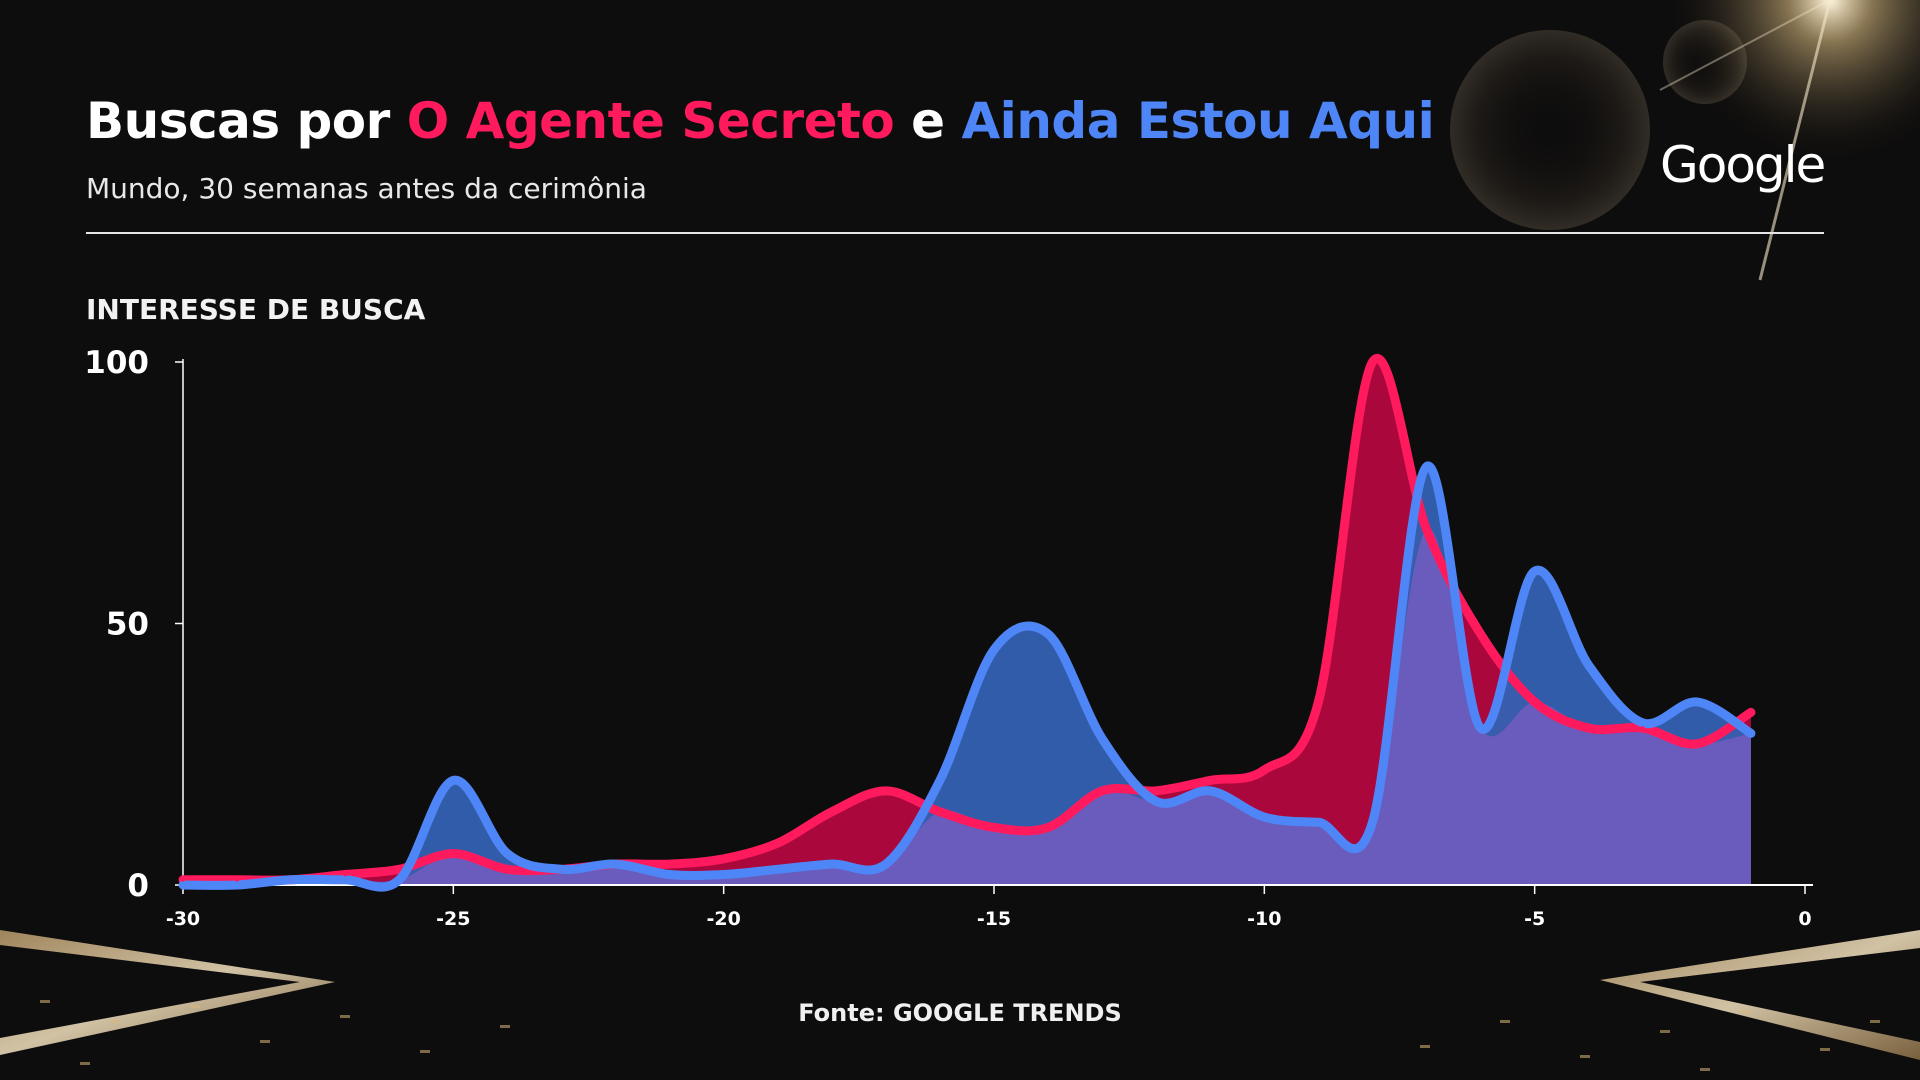 This screenshot has width=1920, height=1080. I want to click on x-tick-label: -5, so click(1534, 919).